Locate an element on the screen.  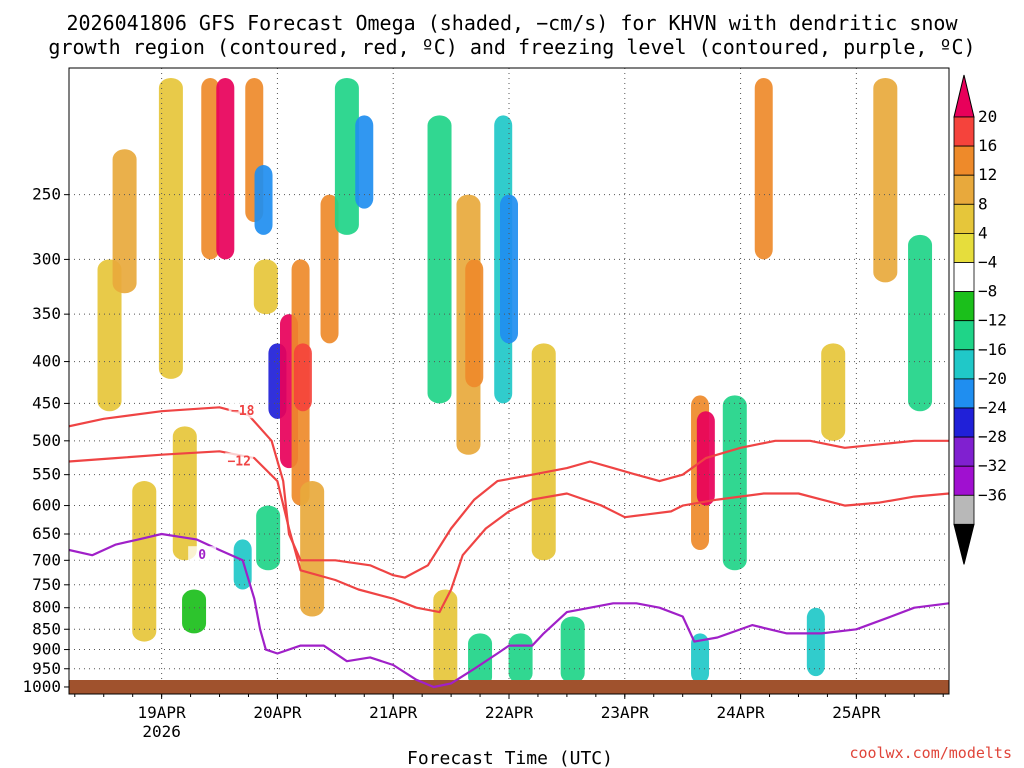
x-axis-label: Forecast Time (UTC) is located at coordinates (510, 758).